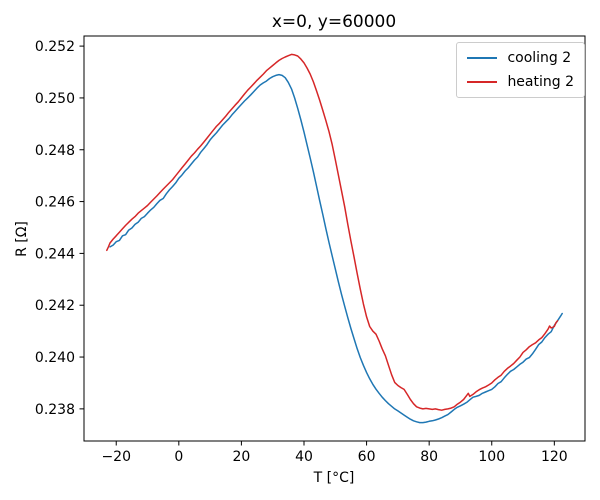 The width and height of the screenshot is (600, 500). Describe the element at coordinates (55, 410) in the screenshot. I see `y-tick-label: 0.238` at that location.